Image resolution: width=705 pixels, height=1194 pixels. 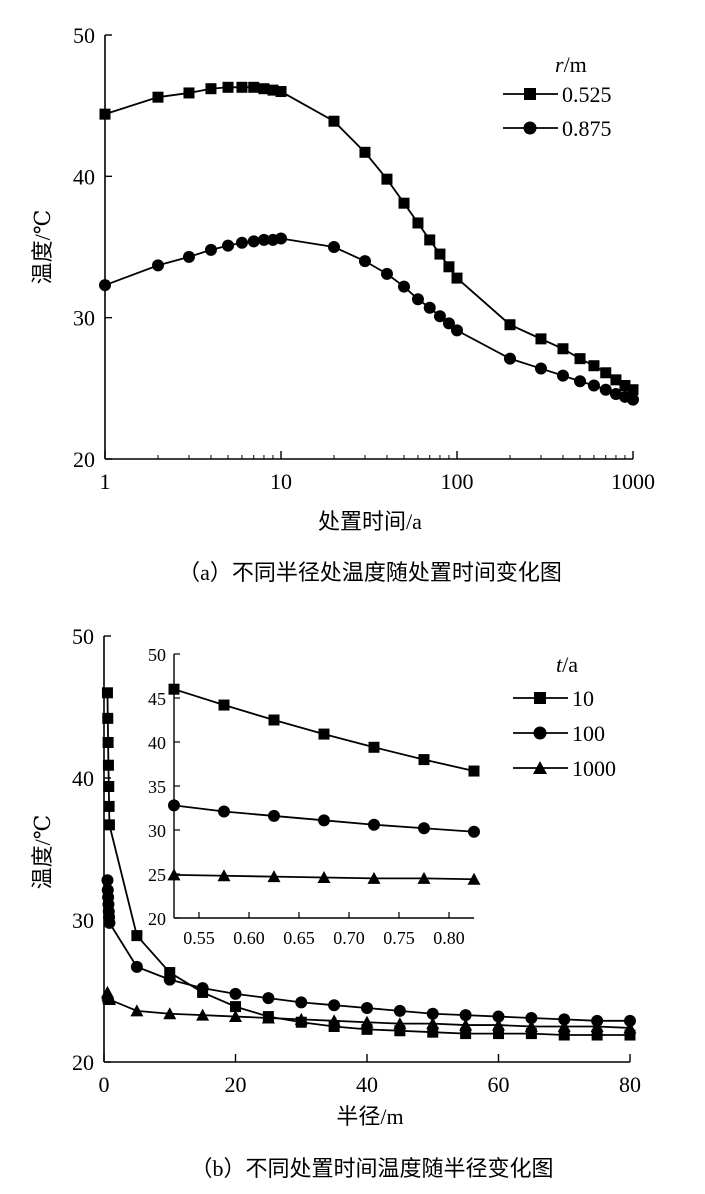 What do you see at coordinates (83, 920) in the screenshot?
I see `y-tick-label: 30` at bounding box center [83, 920].